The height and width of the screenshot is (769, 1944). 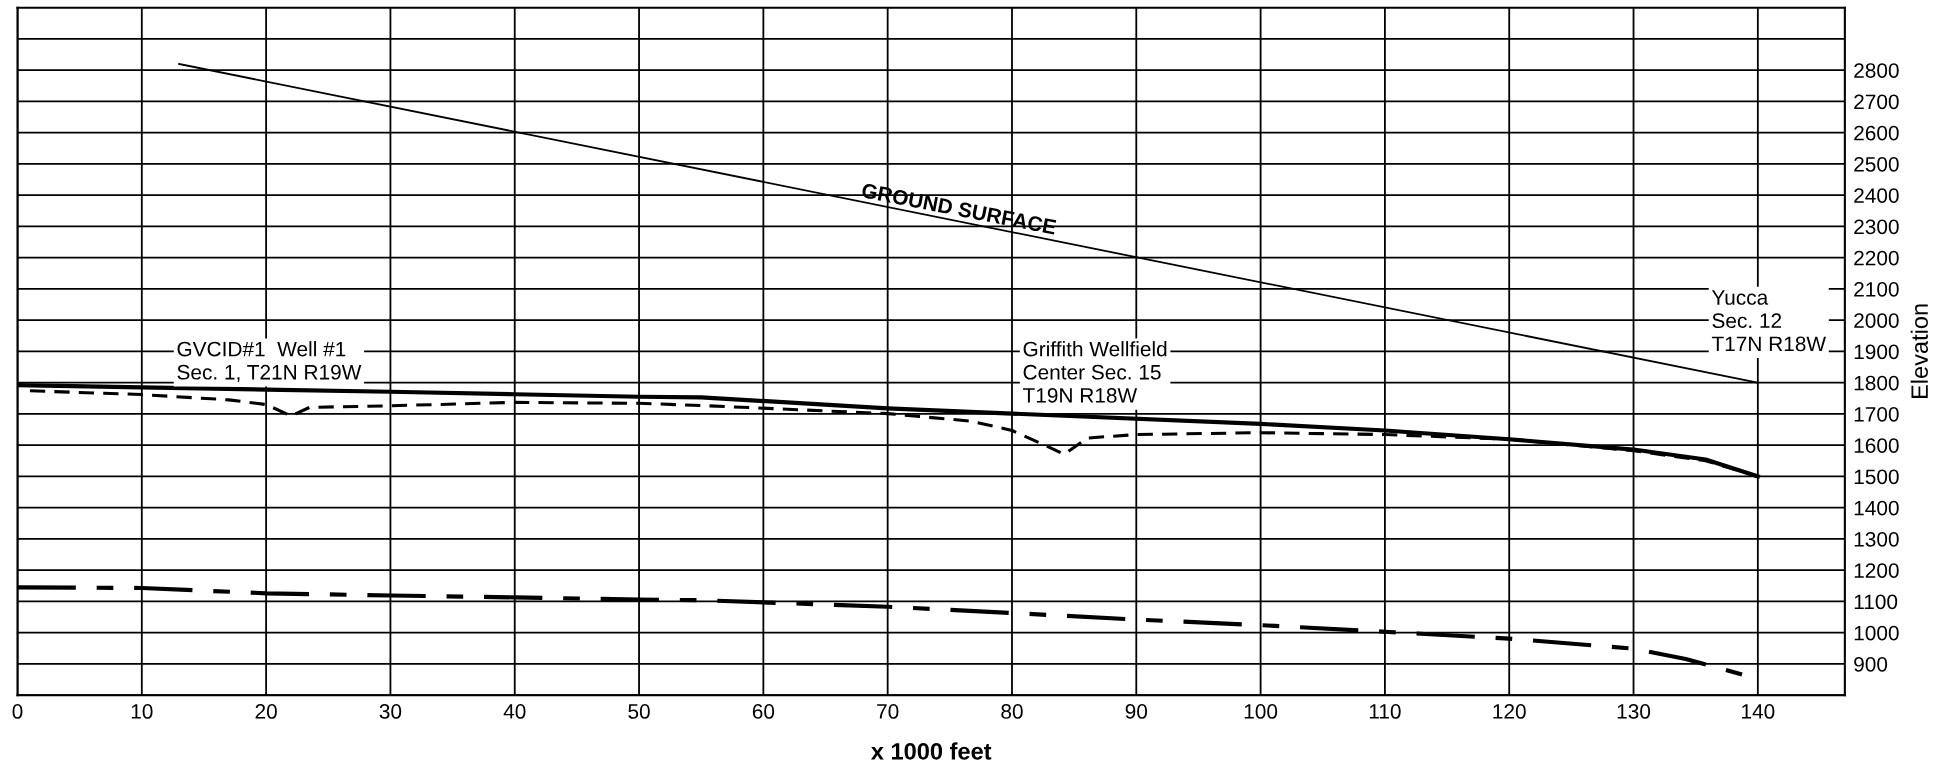 What do you see at coordinates (639, 711) in the screenshot?
I see `x-tick-label: 50` at bounding box center [639, 711].